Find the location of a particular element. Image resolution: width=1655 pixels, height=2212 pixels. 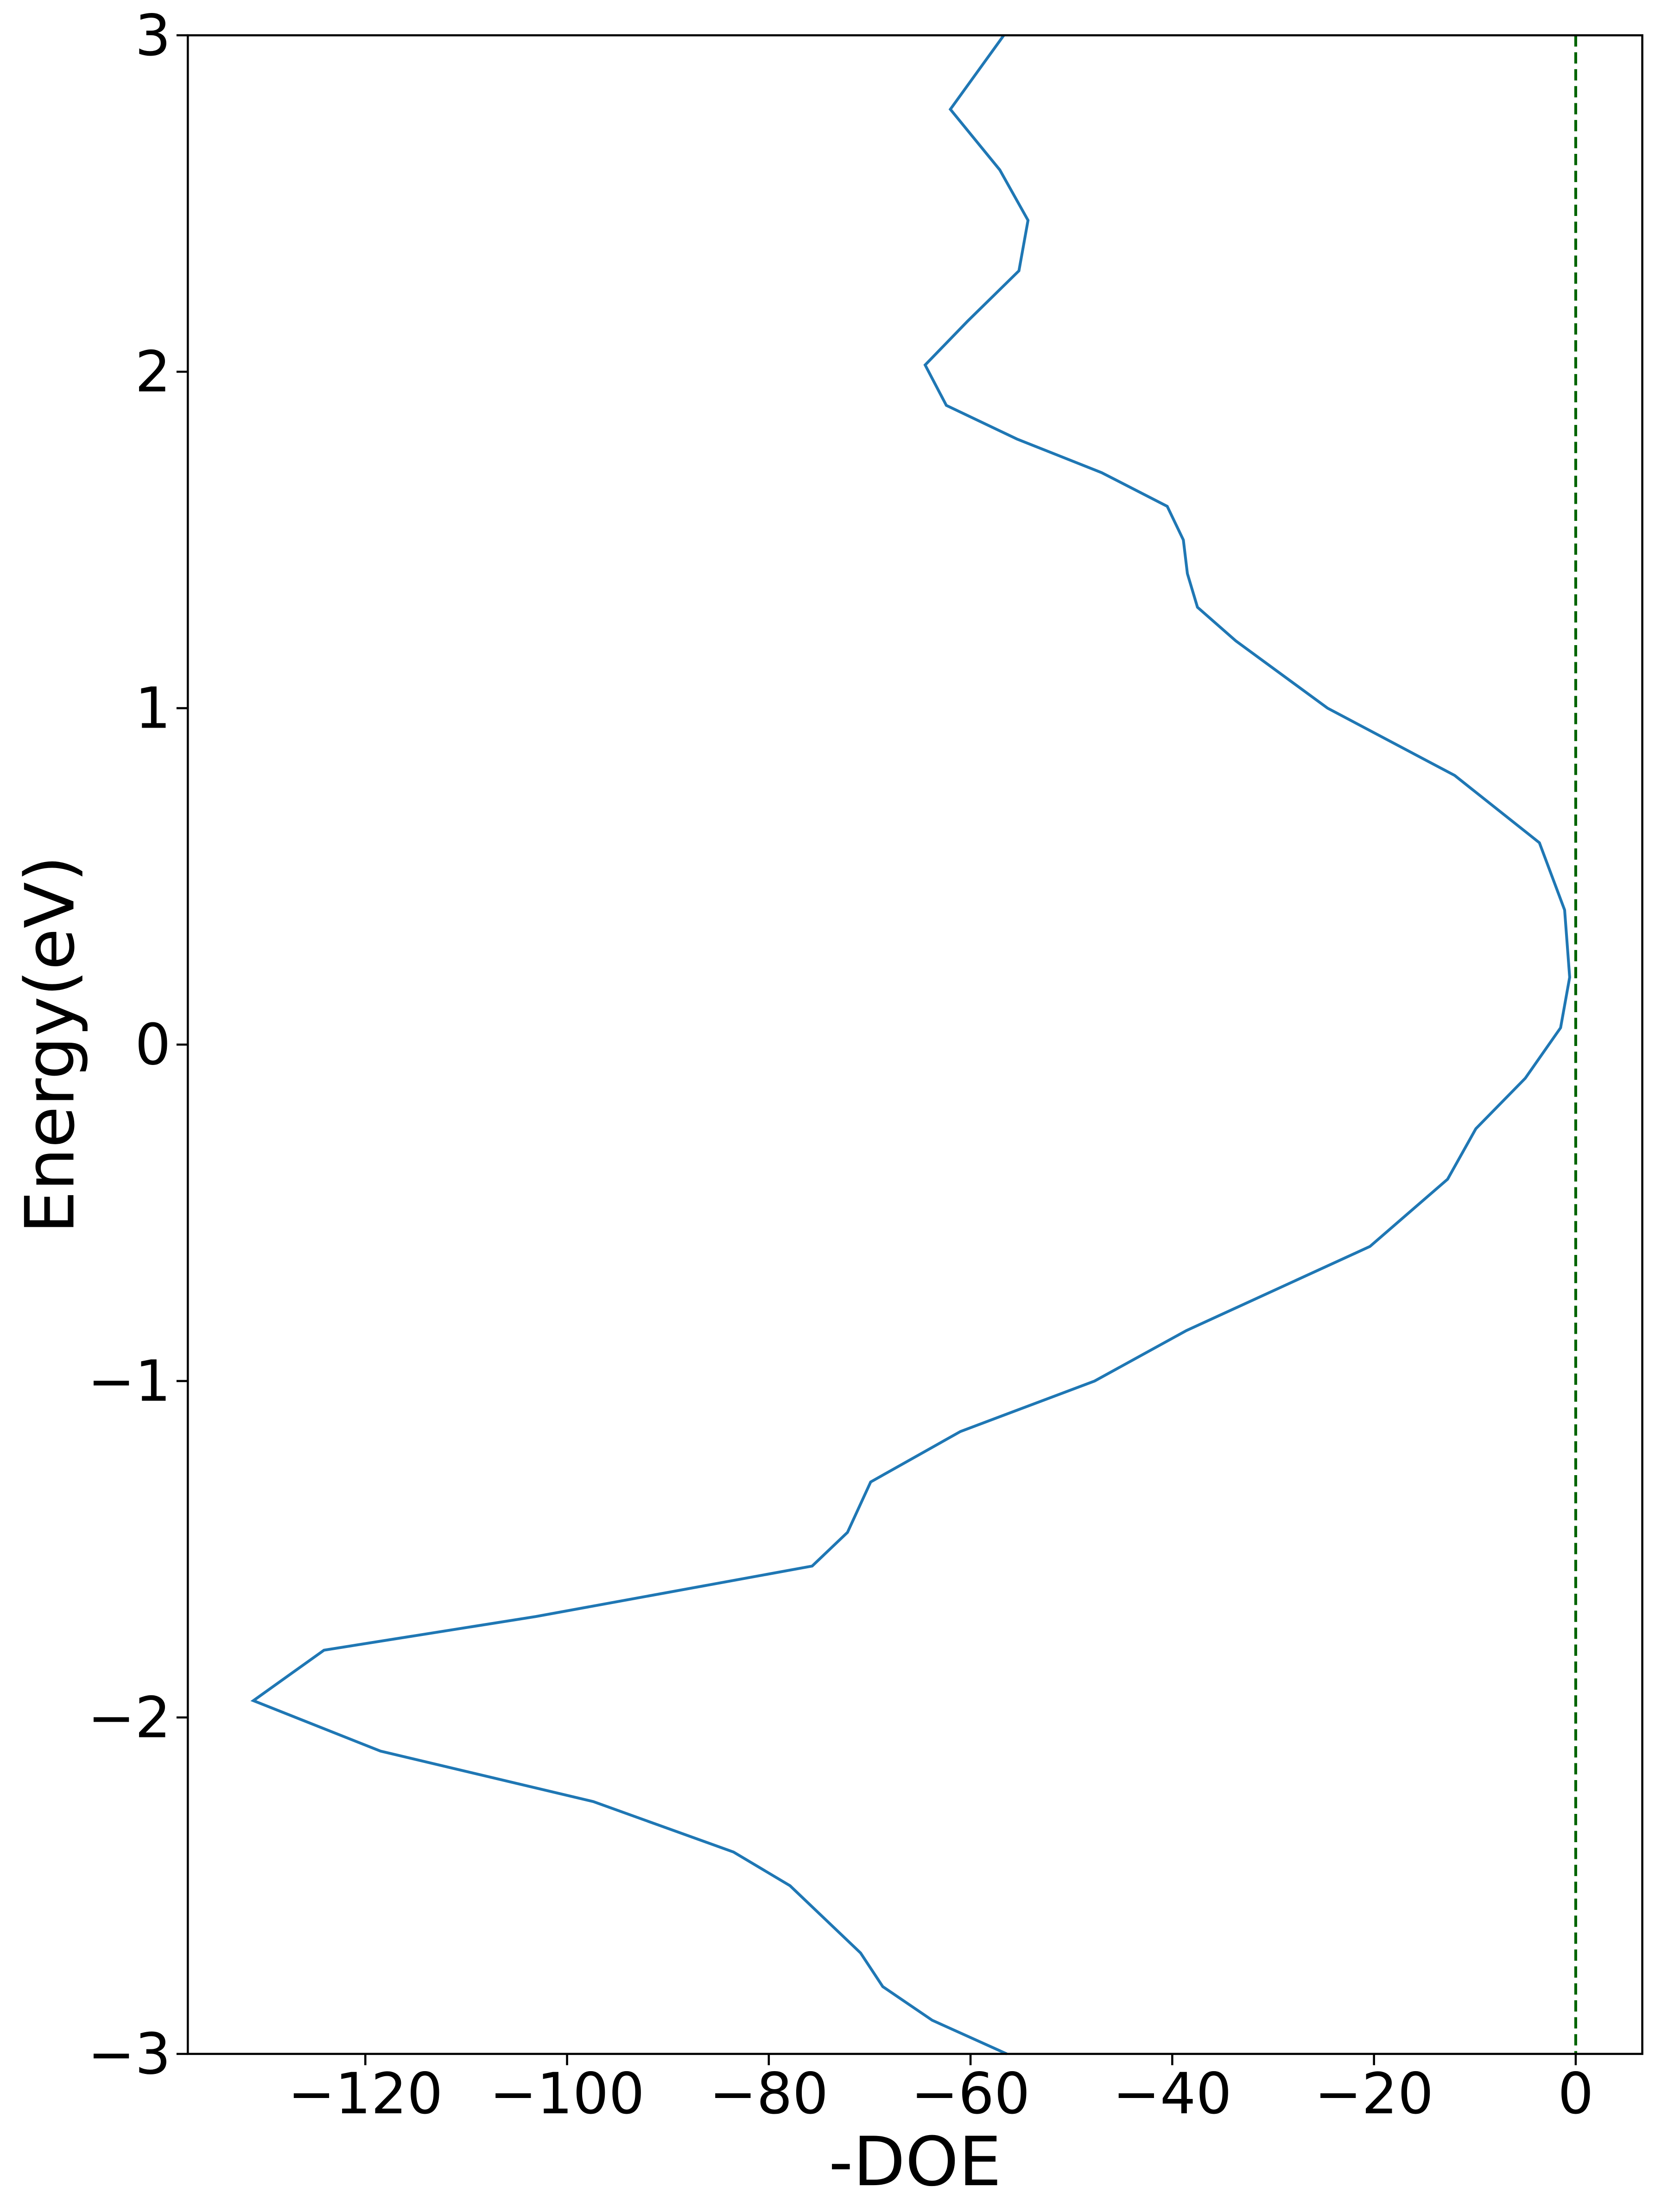

x-tick-label: −40 is located at coordinates (1172, 2094).